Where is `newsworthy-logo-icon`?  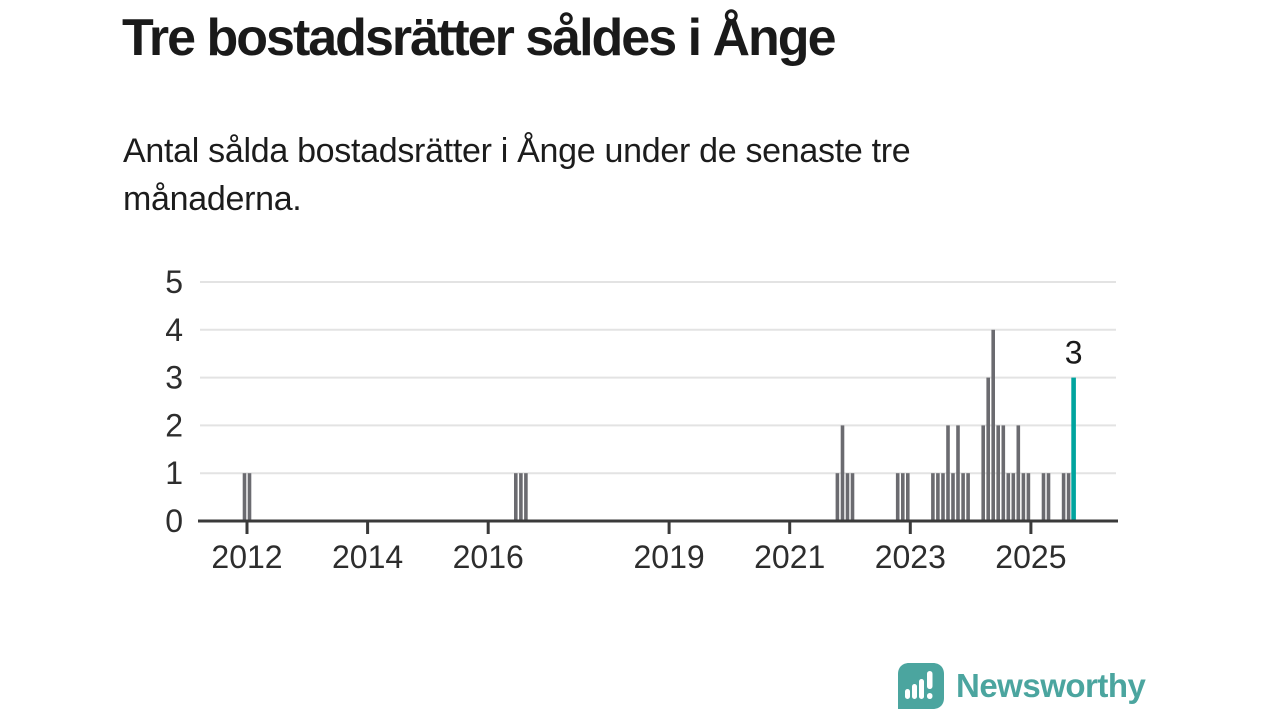
newsworthy-logo-icon is located at coordinates (921, 686).